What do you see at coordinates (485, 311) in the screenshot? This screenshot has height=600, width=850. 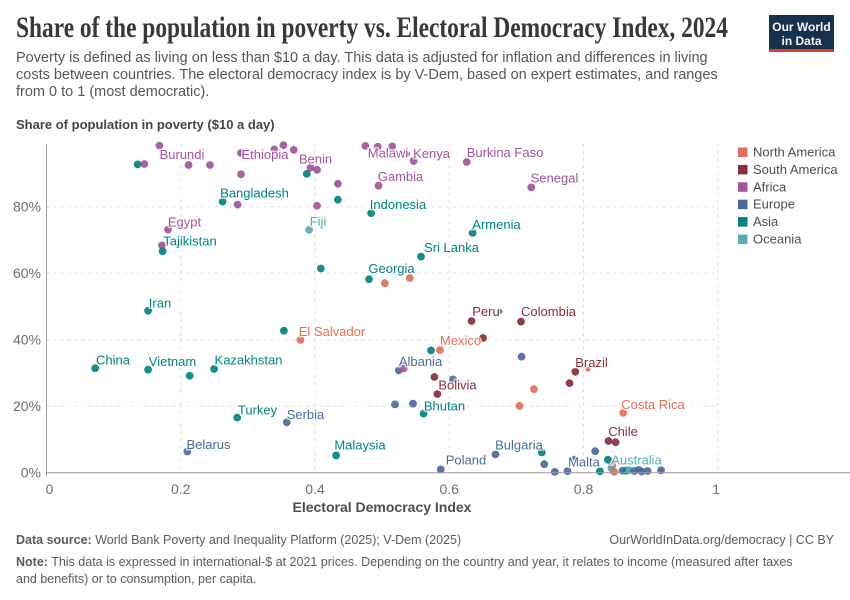 I see `svg-text: Peru` at bounding box center [485, 311].